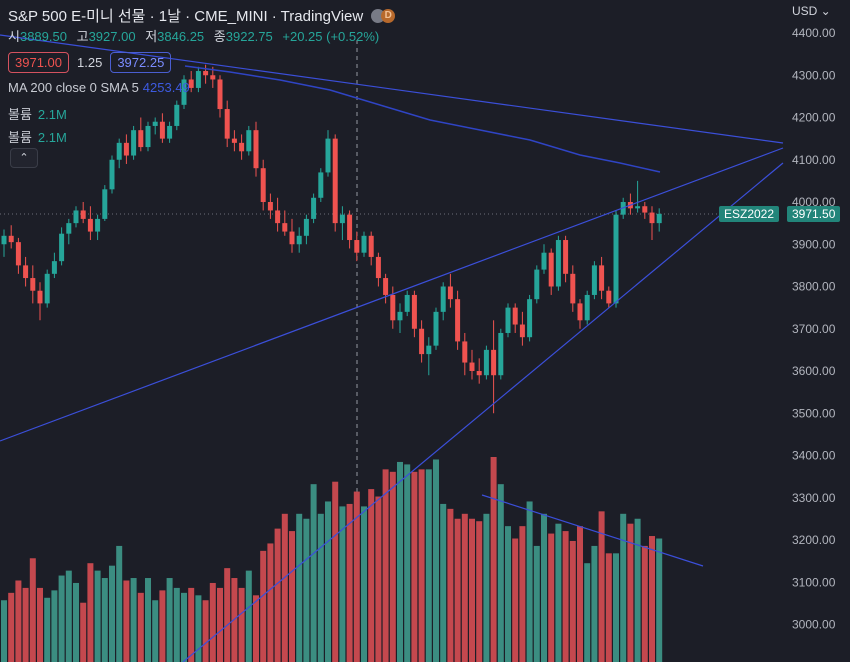  I want to click on market-status-indicator: D, so click(383, 15).